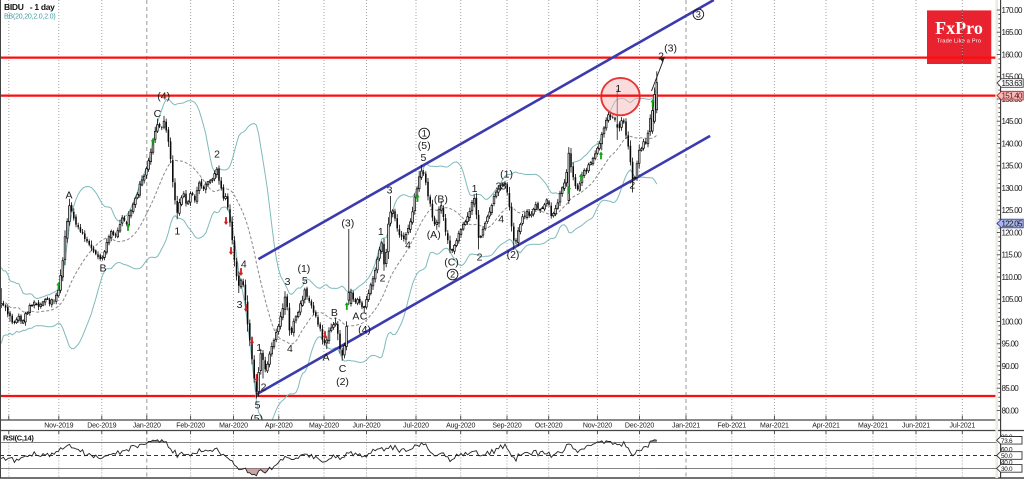 Image resolution: width=1024 pixels, height=479 pixels. I want to click on svg-text: Nov-2019, so click(58, 426).